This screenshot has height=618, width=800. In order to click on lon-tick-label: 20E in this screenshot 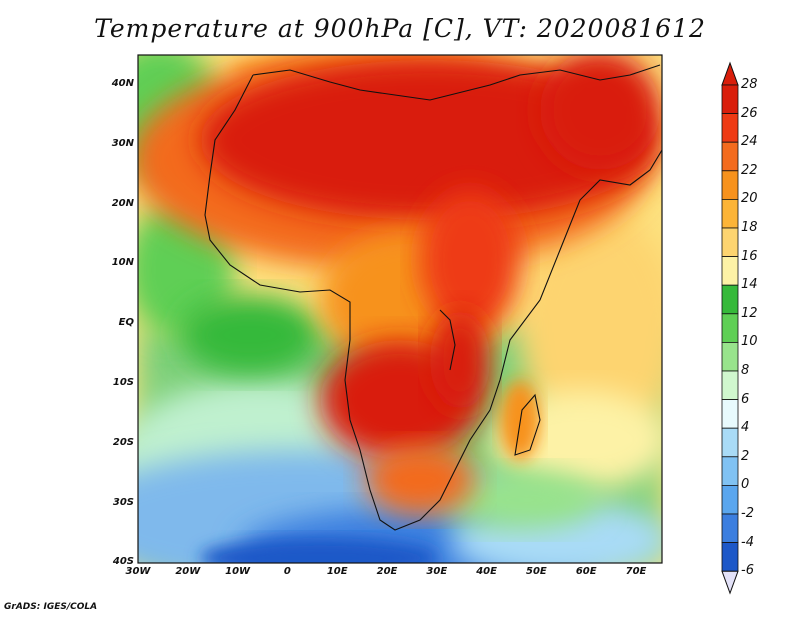, I will do `click(387, 571)`.